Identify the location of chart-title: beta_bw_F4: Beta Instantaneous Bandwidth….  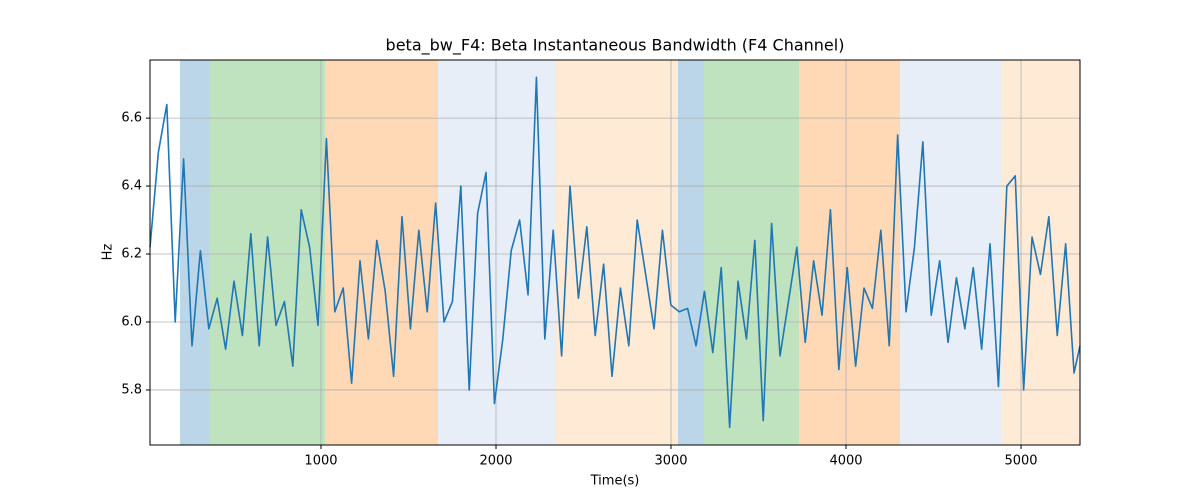
(615, 46).